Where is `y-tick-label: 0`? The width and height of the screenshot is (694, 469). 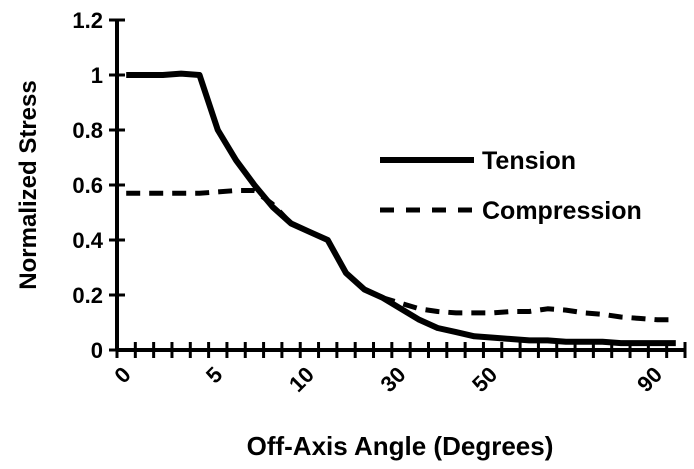
y-tick-label: 0 is located at coordinates (97, 350).